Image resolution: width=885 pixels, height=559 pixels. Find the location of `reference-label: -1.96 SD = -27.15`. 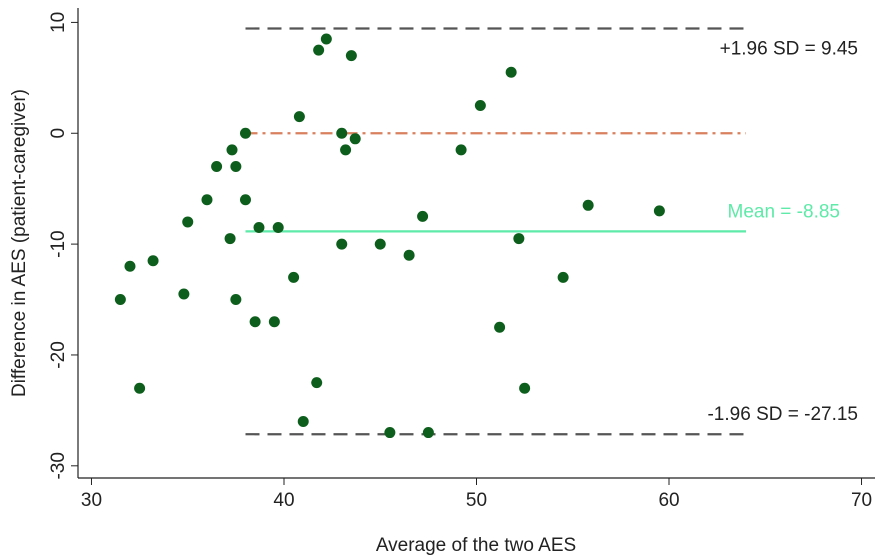

reference-label: -1.96 SD = -27.15 is located at coordinates (782, 414).